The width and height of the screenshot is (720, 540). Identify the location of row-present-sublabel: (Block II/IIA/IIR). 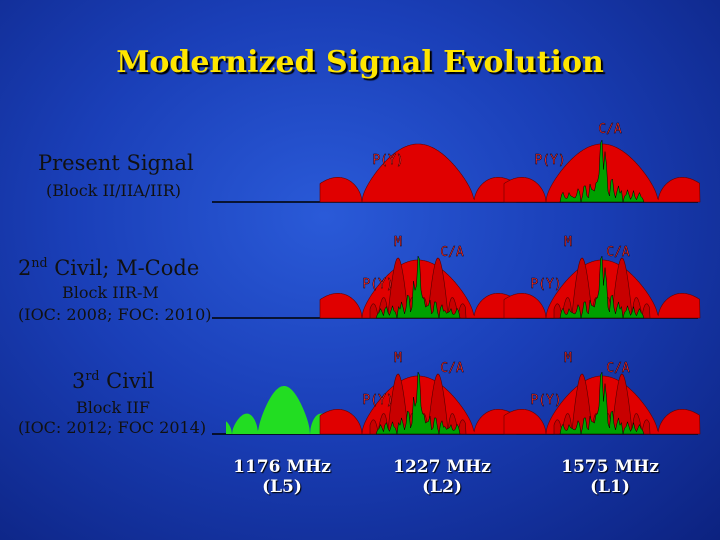
(114, 190).